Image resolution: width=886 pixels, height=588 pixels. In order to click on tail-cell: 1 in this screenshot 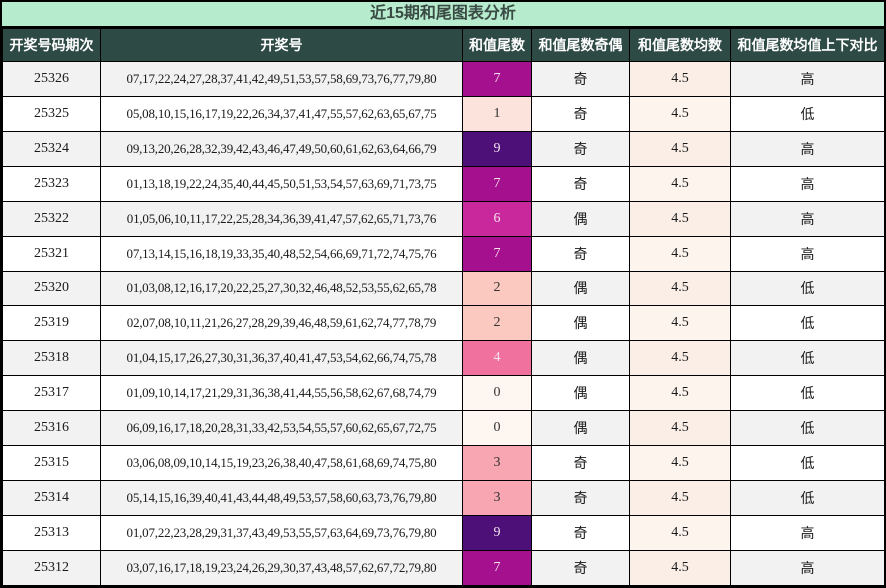, I will do `click(497, 113)`.